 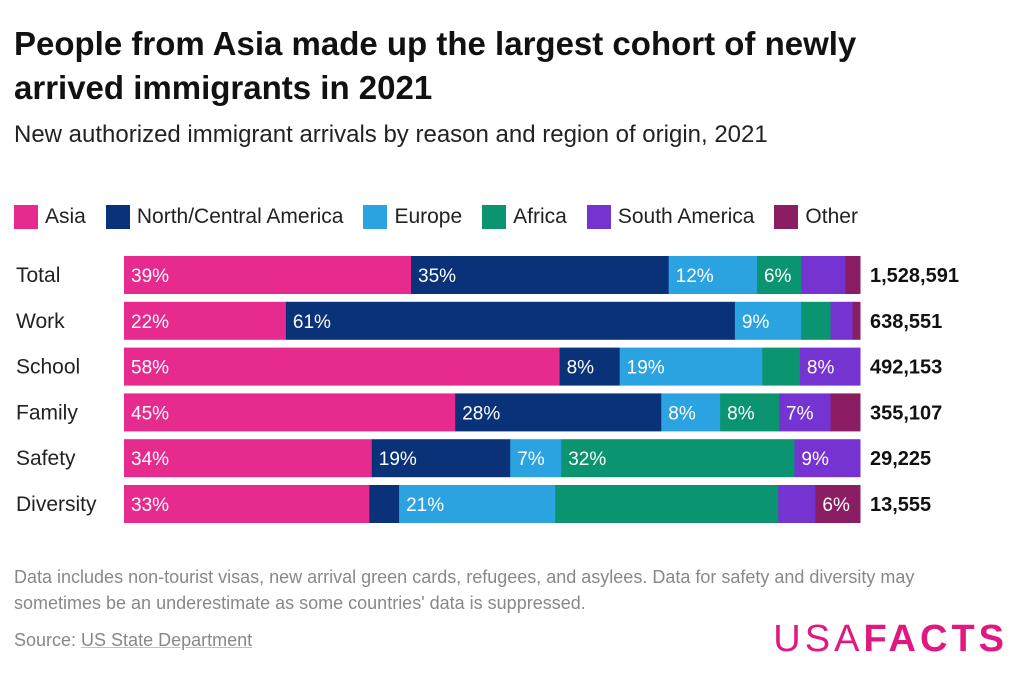 I want to click on data-label: 61%, so click(x=312, y=322).